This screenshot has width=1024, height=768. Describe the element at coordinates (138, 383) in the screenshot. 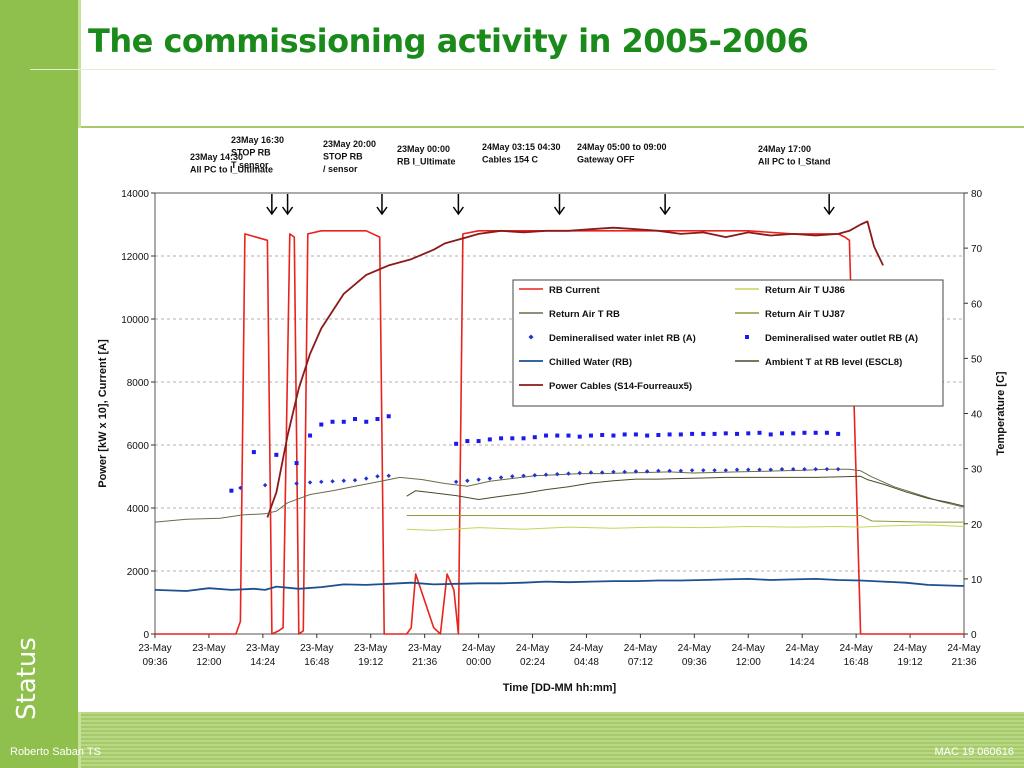

I see `y-left-tick-label: 8000` at that location.